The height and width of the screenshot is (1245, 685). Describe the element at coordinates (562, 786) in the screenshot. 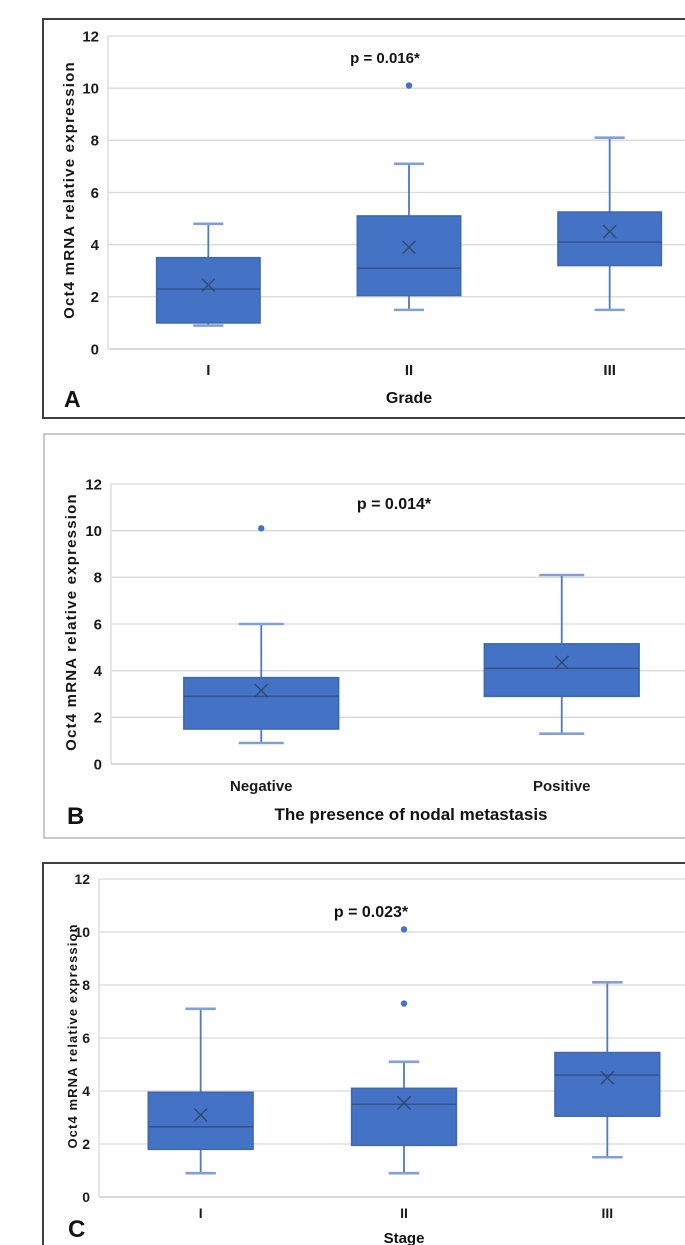

I see `svg-text: Positive` at that location.